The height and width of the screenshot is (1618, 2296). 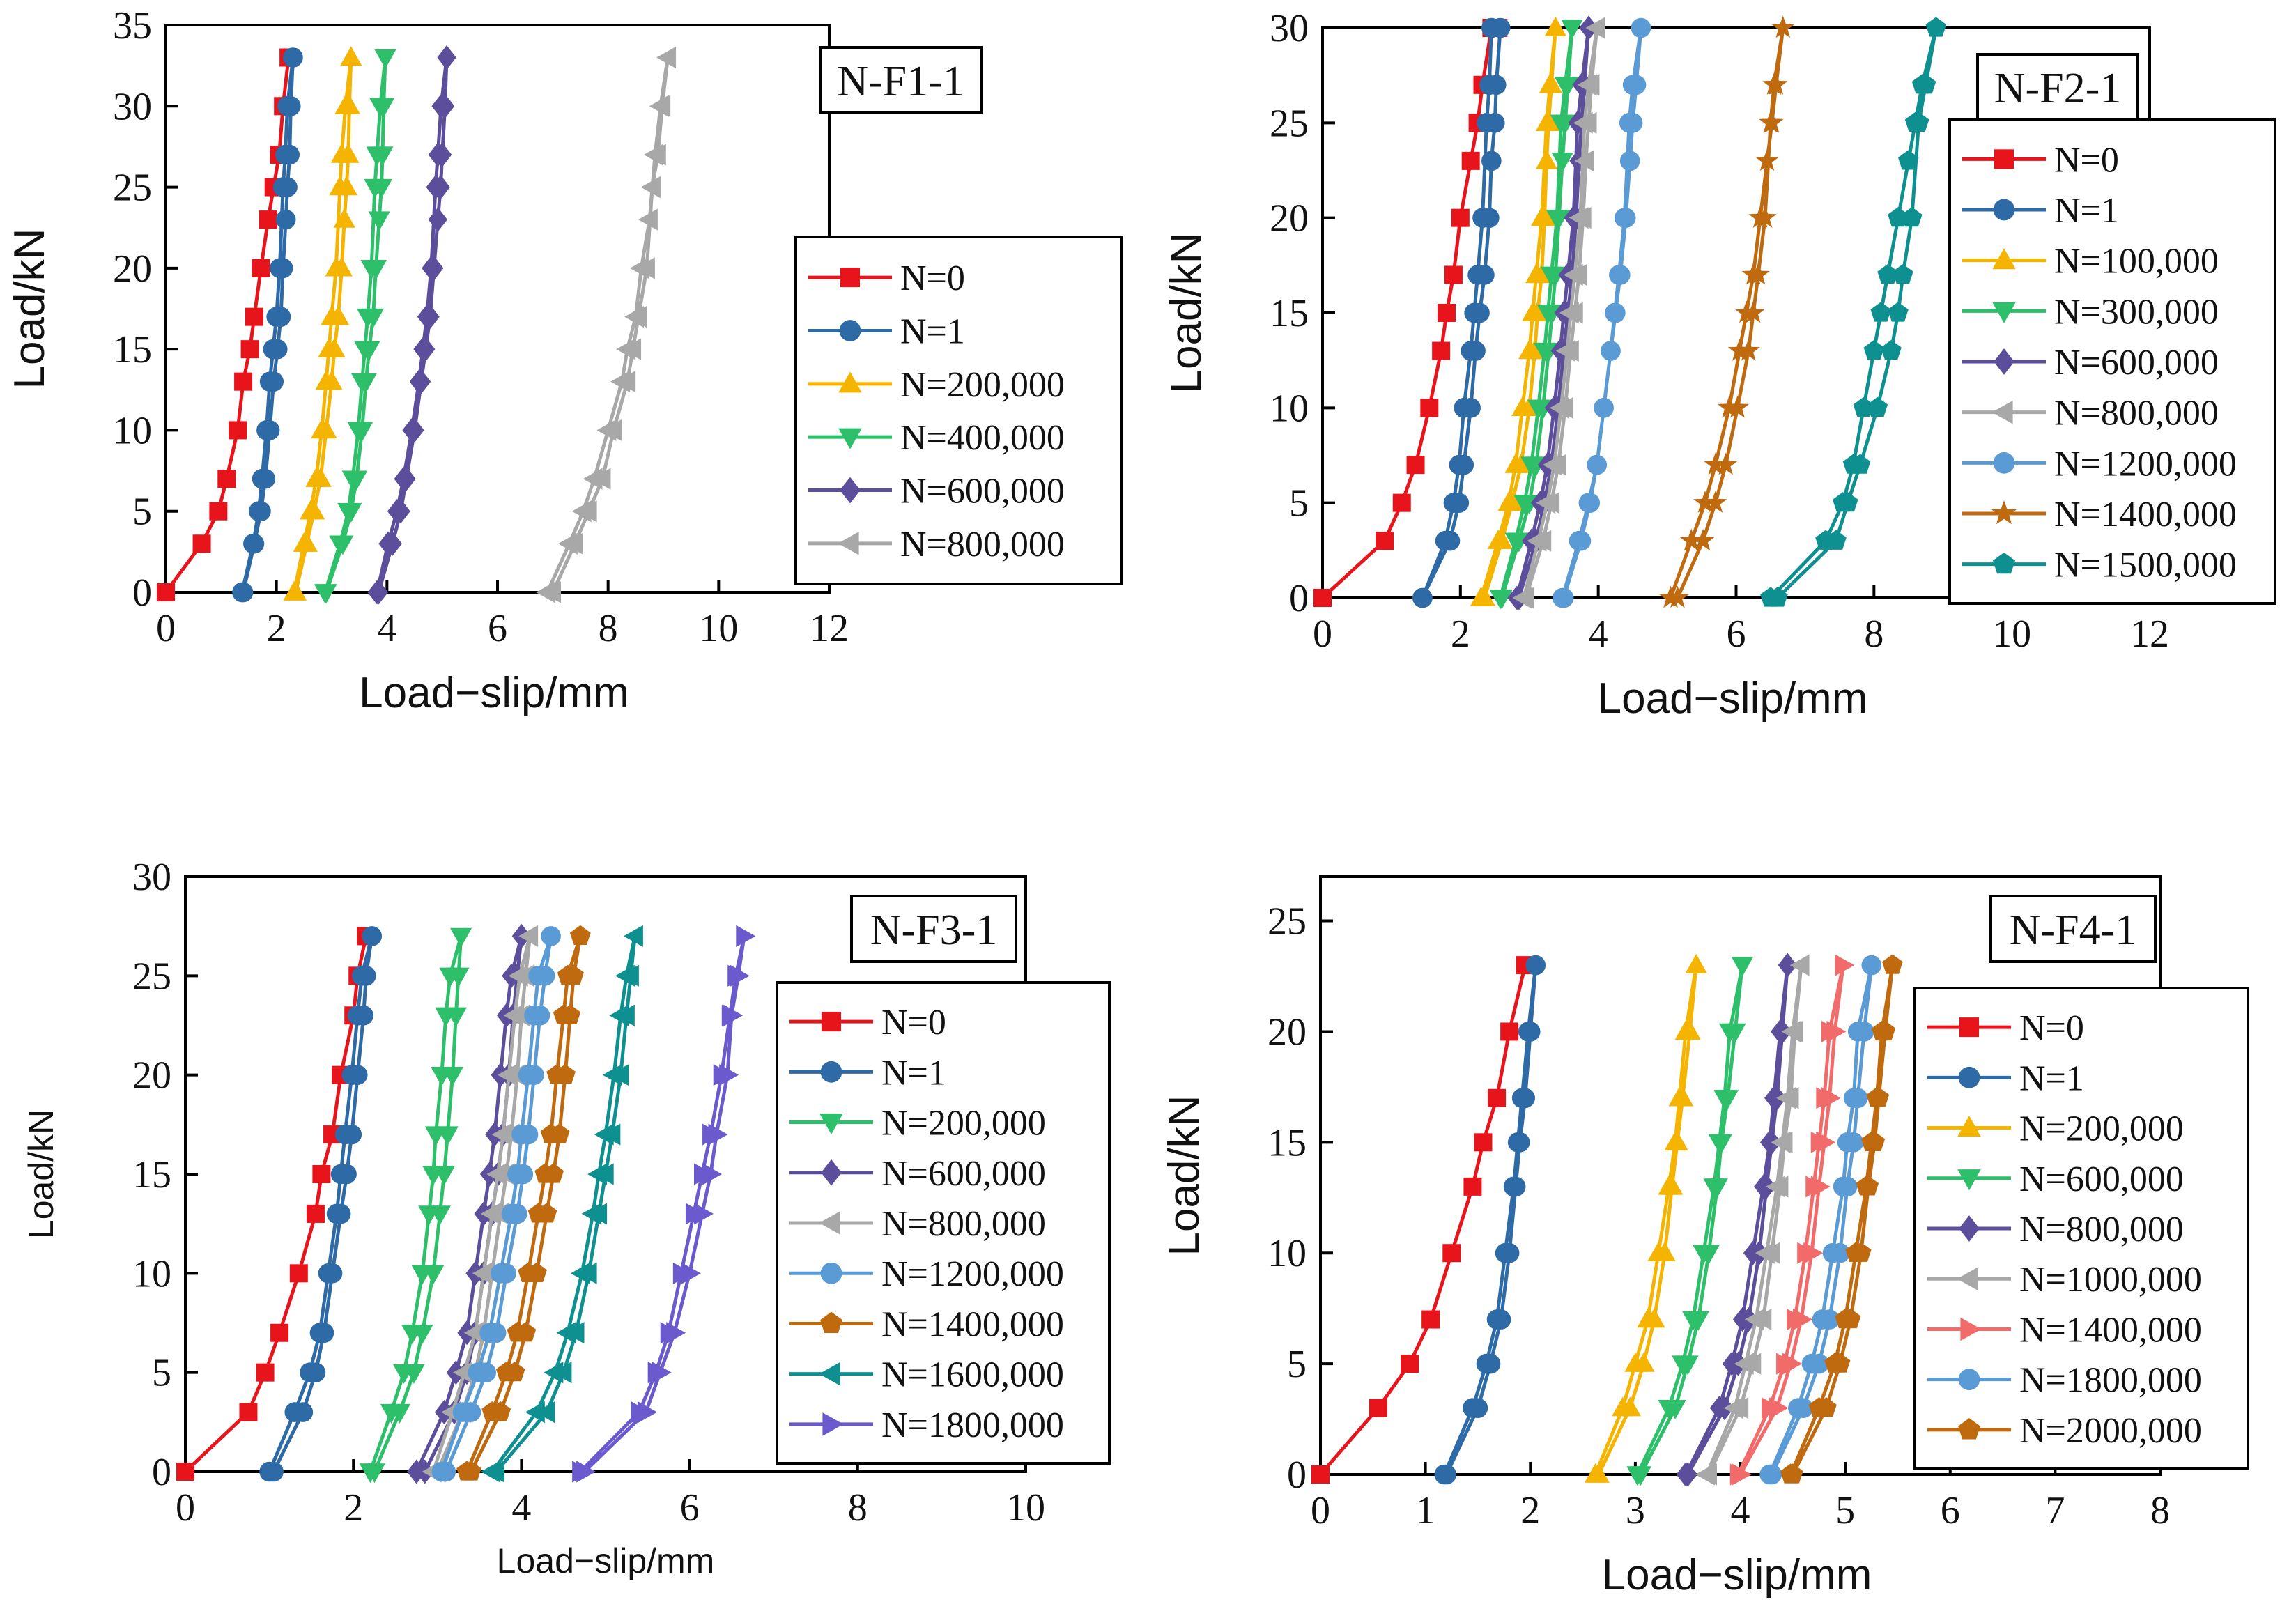 What do you see at coordinates (963, 1123) in the screenshot?
I see `legend-label: N=200,000` at bounding box center [963, 1123].